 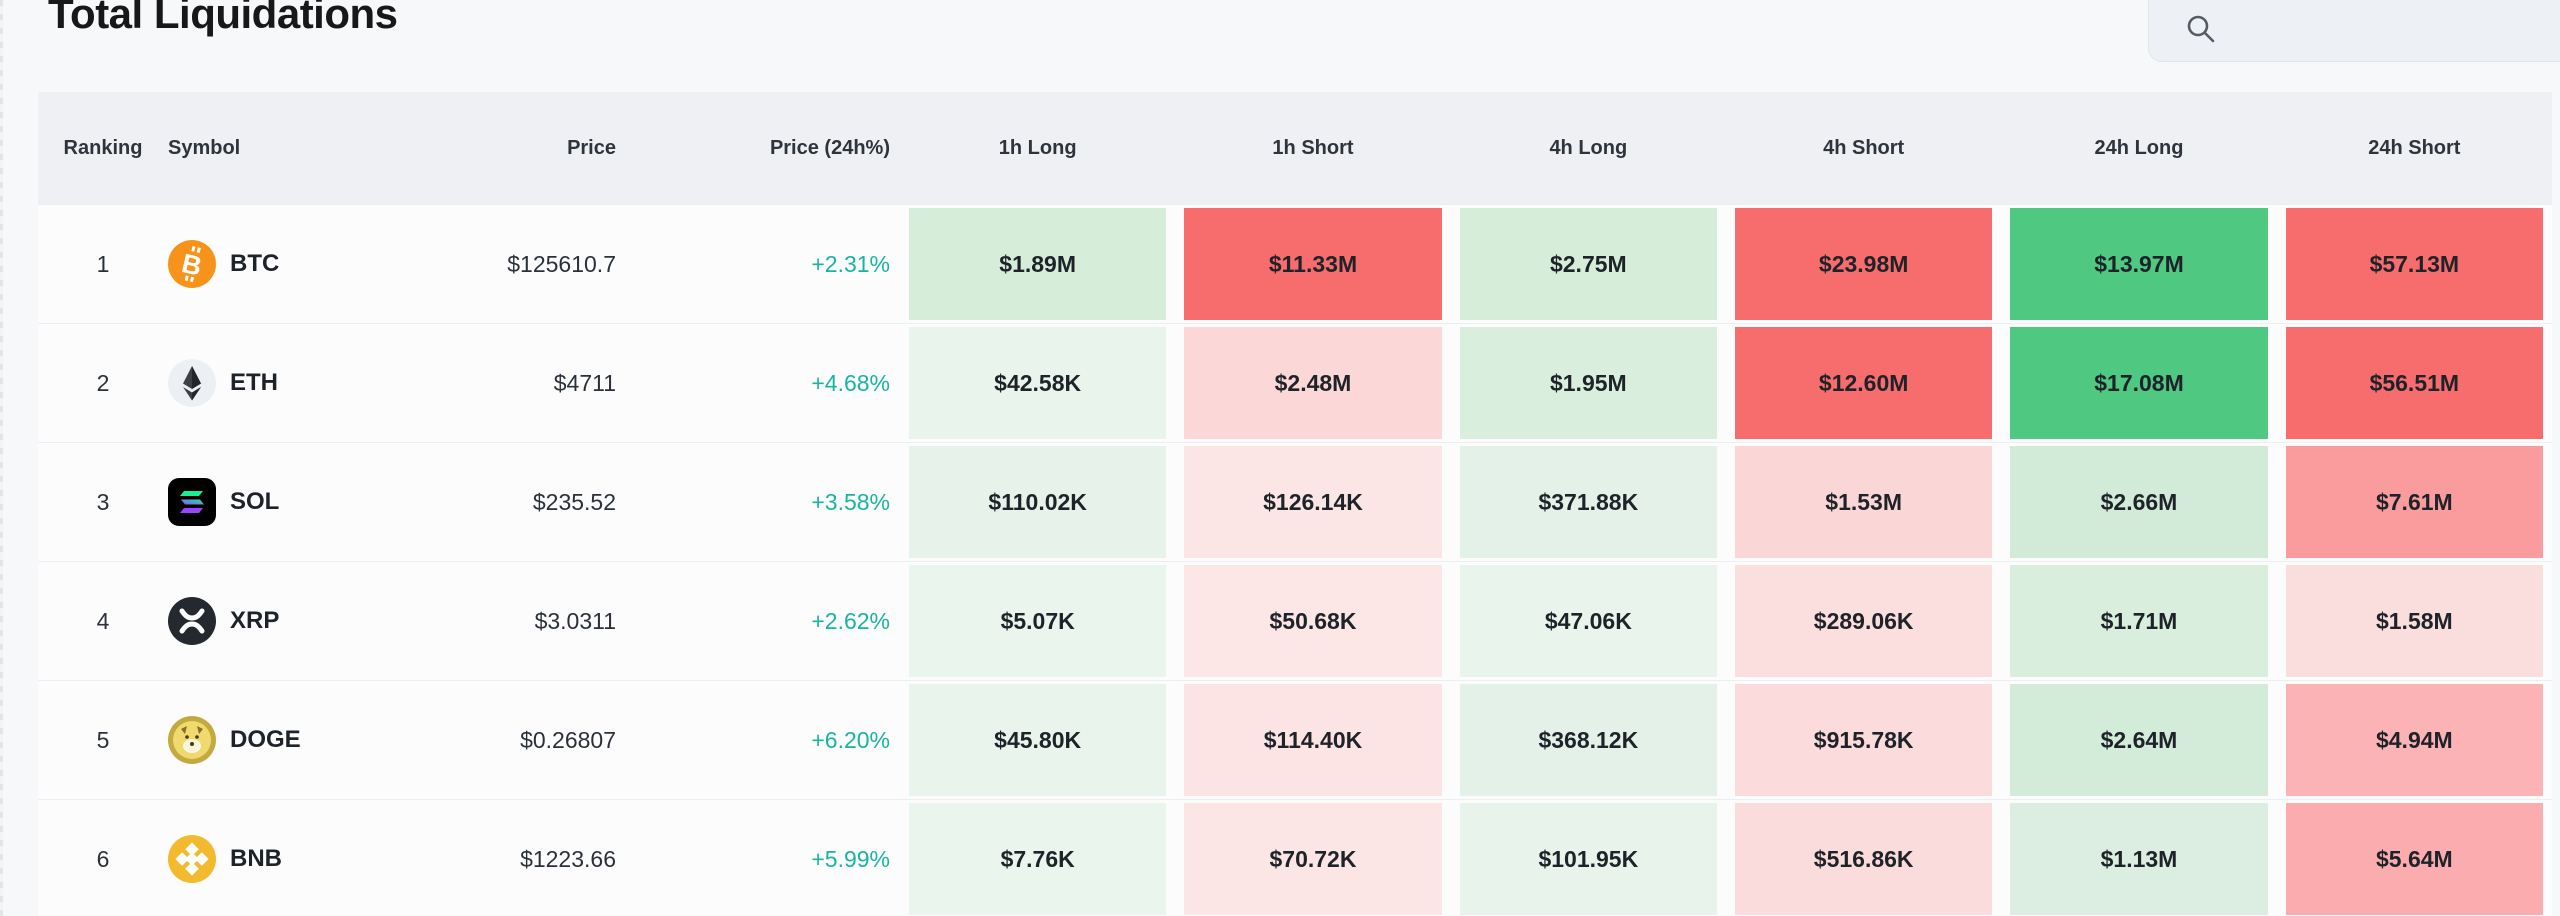 I want to click on liquidation-col-1h-short: $114.40K, so click(x=1312, y=740).